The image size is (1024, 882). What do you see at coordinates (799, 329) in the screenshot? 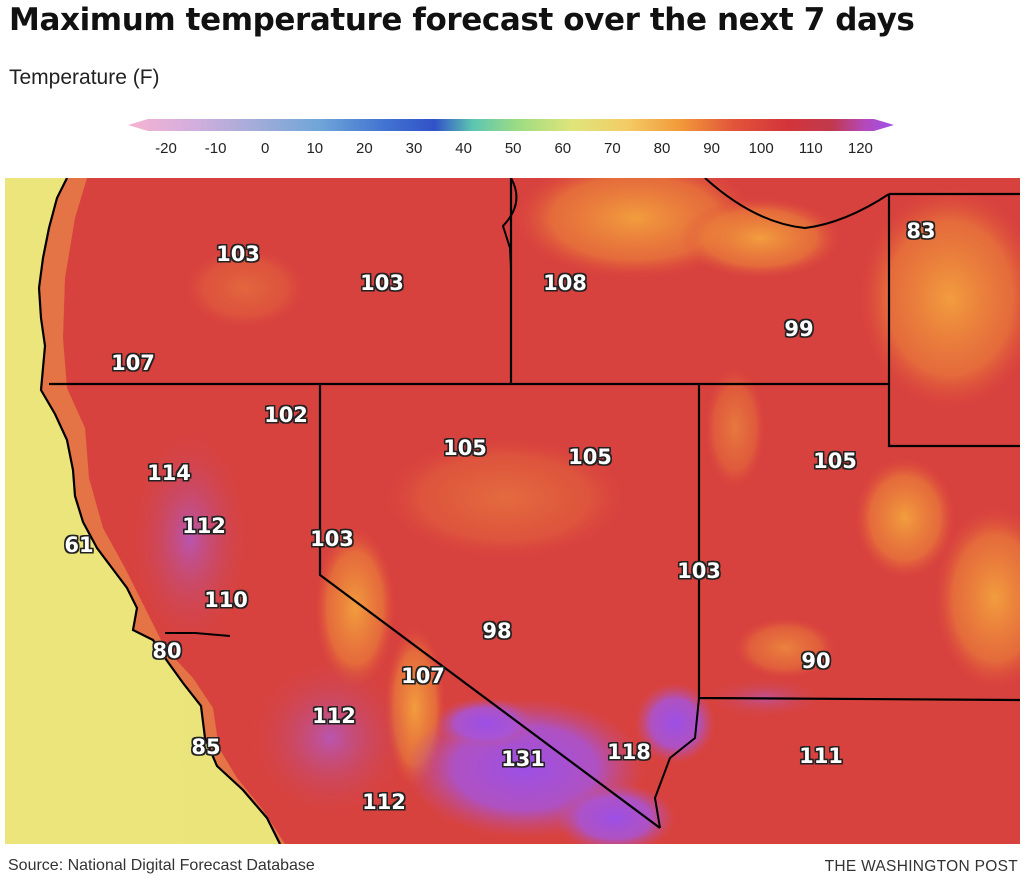
I see `temp-label: 99` at bounding box center [799, 329].